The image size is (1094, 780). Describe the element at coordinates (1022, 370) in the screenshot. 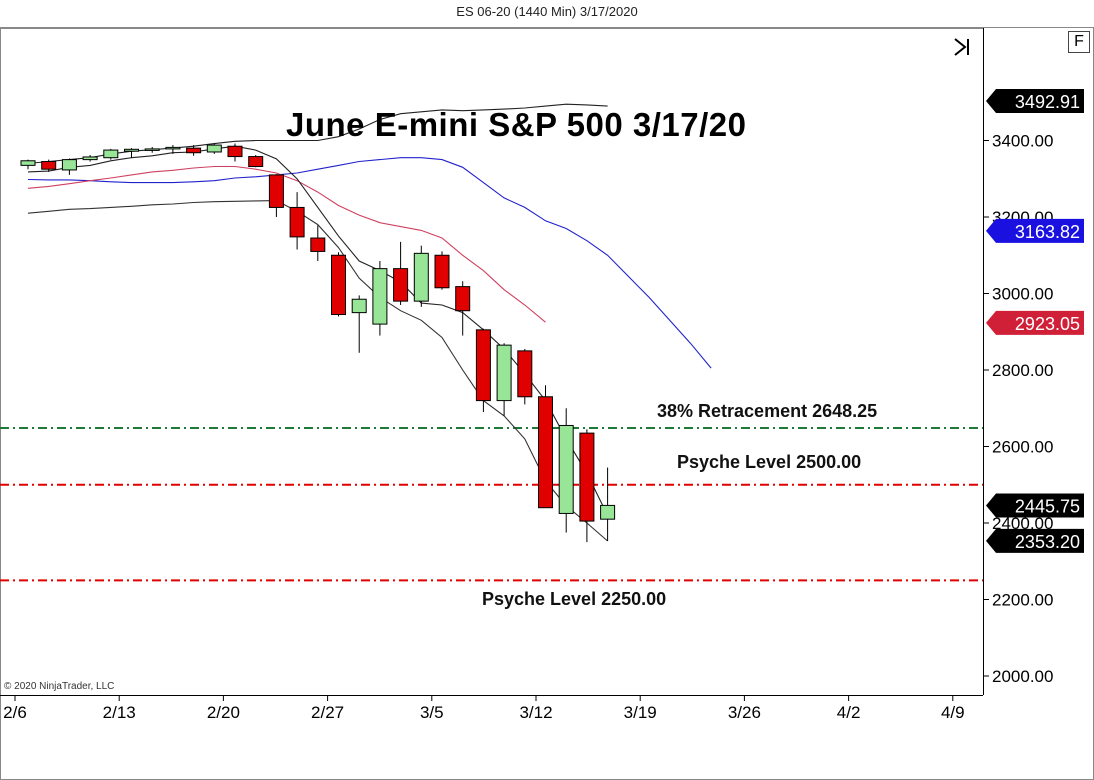

I see `y-tick-label: 2800.00` at that location.